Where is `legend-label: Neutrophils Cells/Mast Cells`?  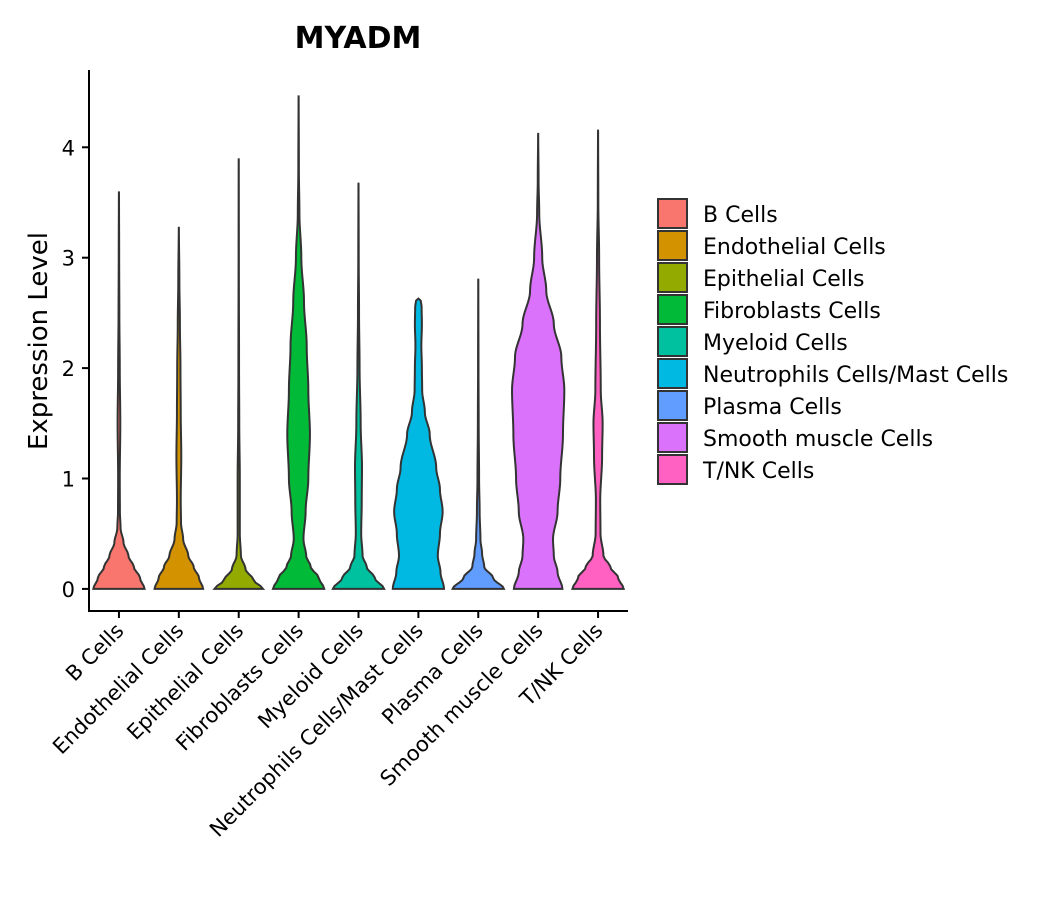 legend-label: Neutrophils Cells/Mast Cells is located at coordinates (855, 375).